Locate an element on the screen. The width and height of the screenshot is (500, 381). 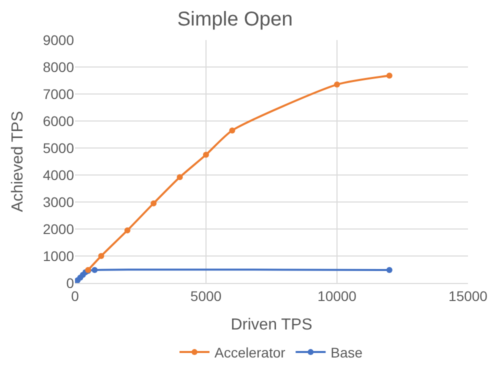
y-tick-label: 7000 is located at coordinates (58, 94).